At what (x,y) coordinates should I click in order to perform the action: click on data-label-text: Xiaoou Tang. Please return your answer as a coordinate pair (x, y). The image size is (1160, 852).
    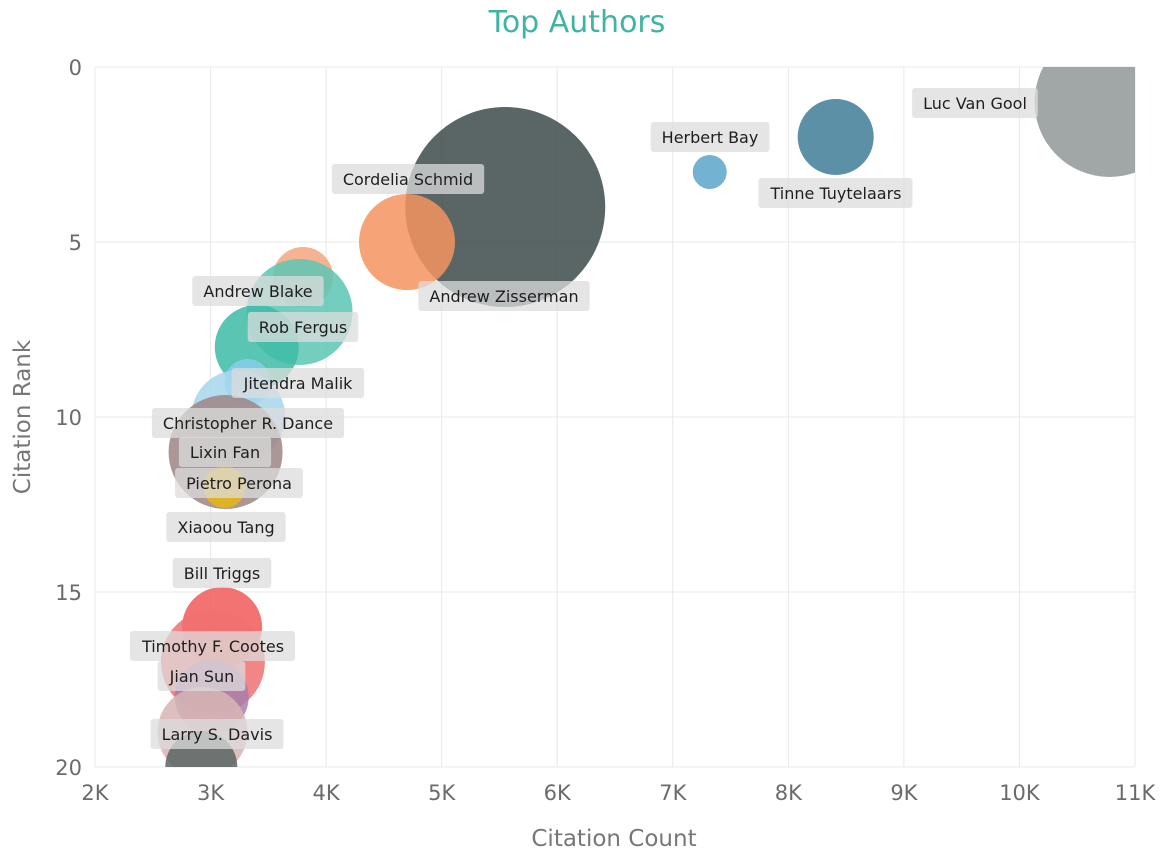
    Looking at the image, I should click on (225, 527).